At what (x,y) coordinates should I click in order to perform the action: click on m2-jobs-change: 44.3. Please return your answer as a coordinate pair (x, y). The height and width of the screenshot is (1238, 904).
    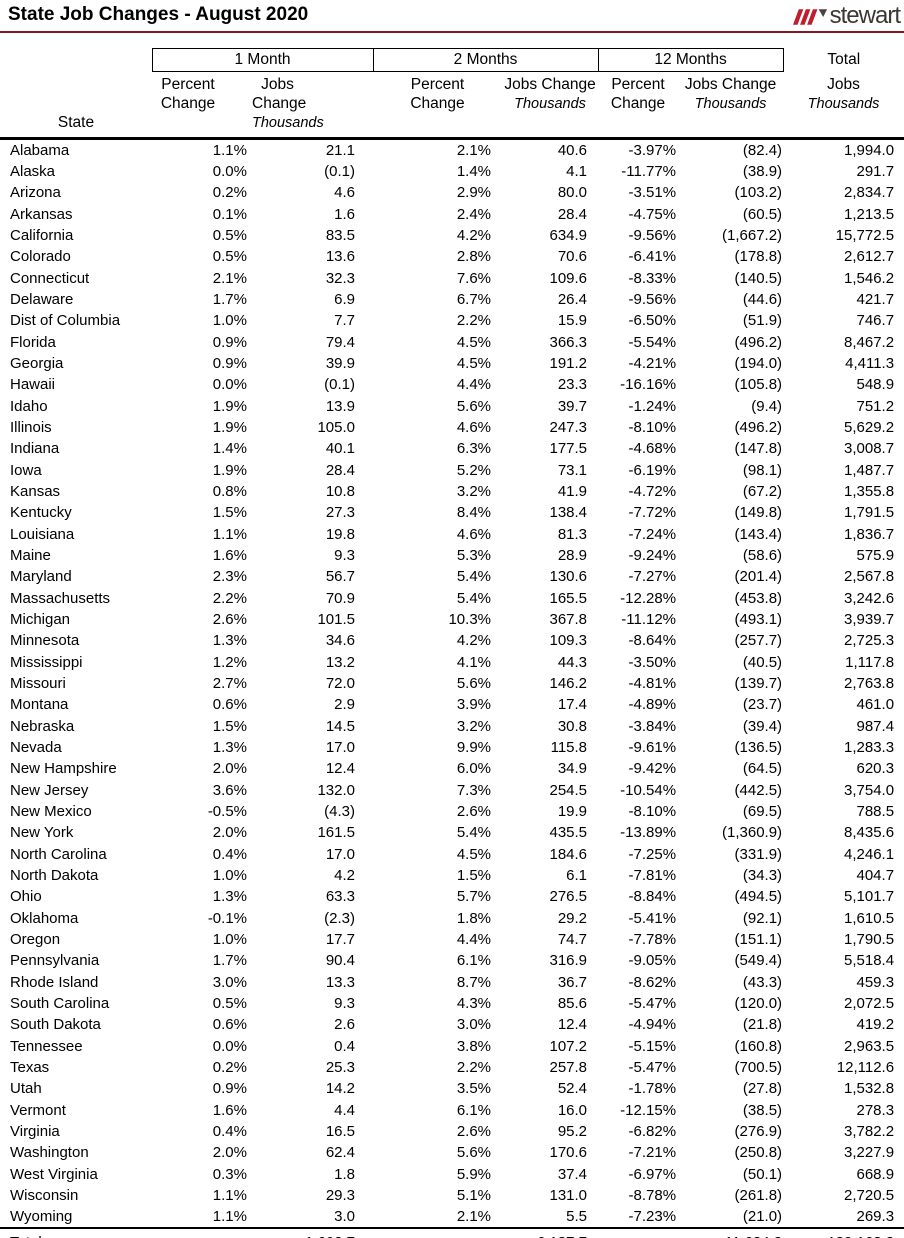
    Looking at the image, I should click on (572, 662).